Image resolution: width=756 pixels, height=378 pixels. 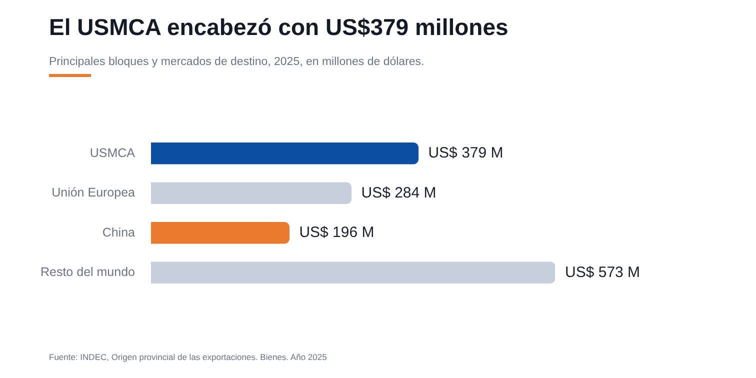 What do you see at coordinates (113, 153) in the screenshot?
I see `y-tick-label: USMCA` at bounding box center [113, 153].